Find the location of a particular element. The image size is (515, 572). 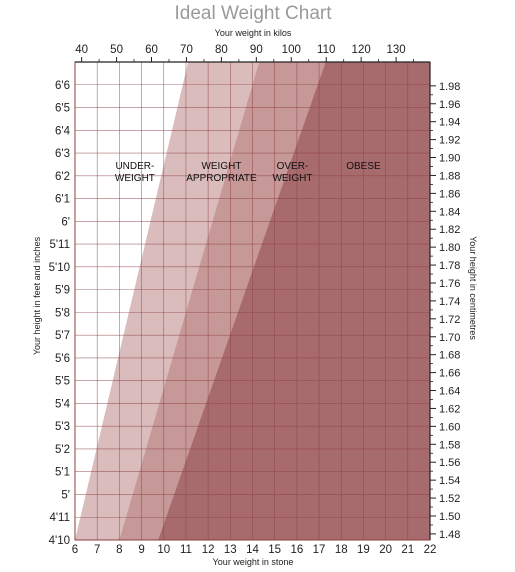

bottom-tick-label: 9 is located at coordinates (141, 550).